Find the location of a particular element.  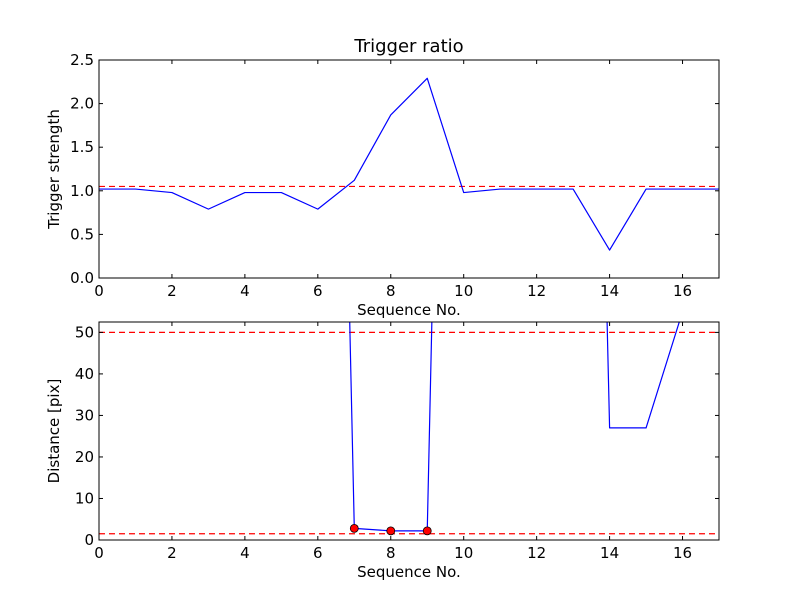

y-tick-label: 0 is located at coordinates (89, 540).